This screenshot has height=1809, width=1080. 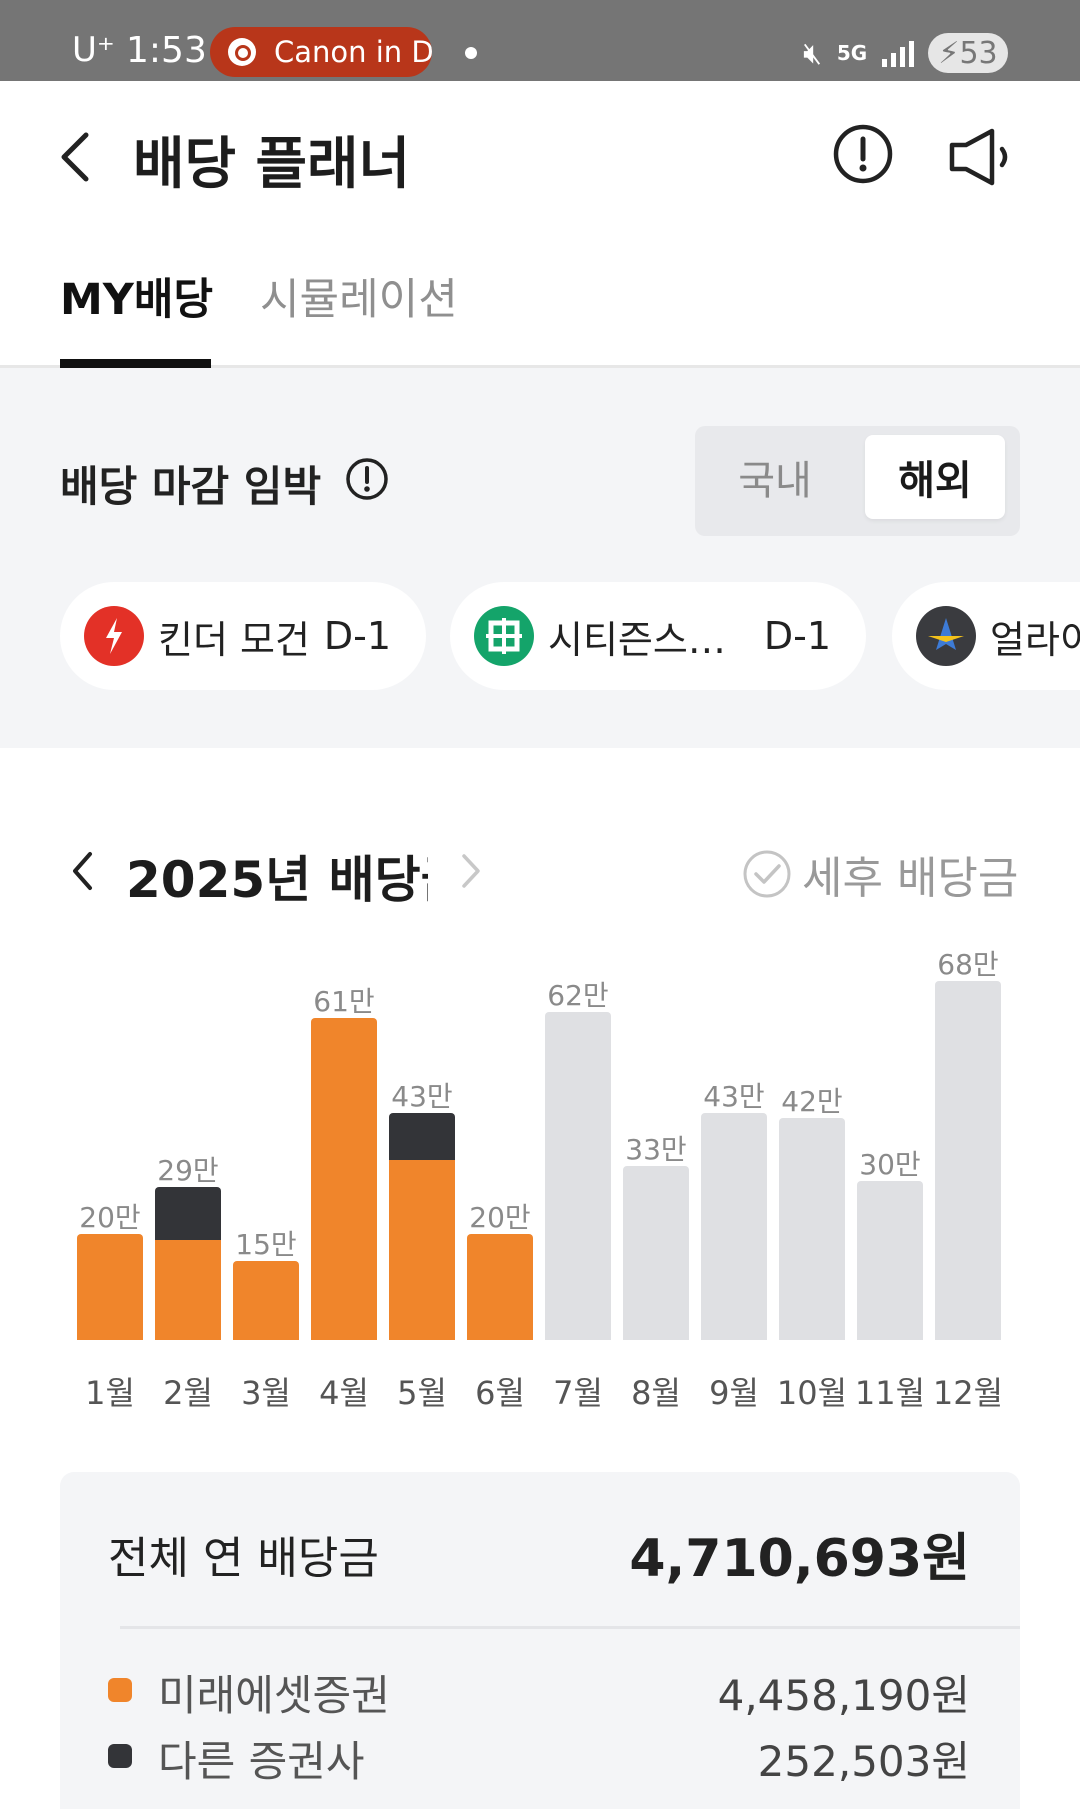 What do you see at coordinates (504, 636) in the screenshot?
I see `citizens-logo-icon` at bounding box center [504, 636].